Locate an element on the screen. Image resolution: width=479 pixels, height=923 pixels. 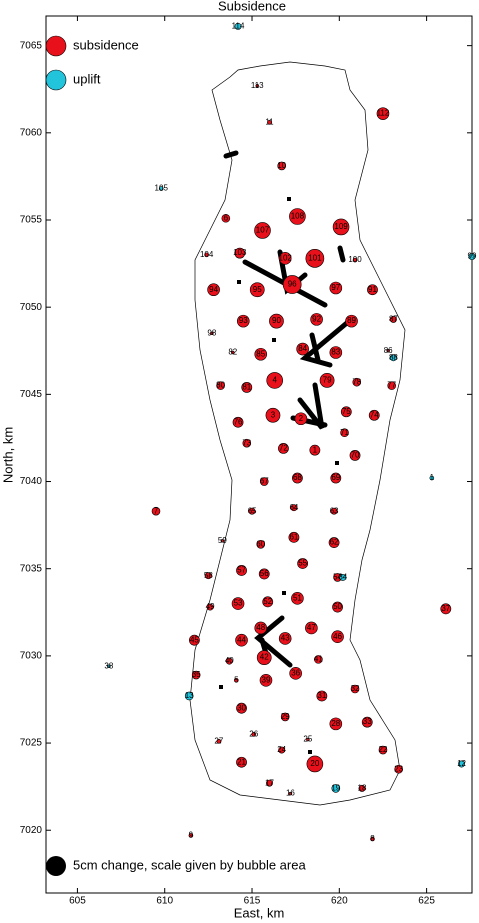
point-label: 68 is located at coordinates (297, 477).